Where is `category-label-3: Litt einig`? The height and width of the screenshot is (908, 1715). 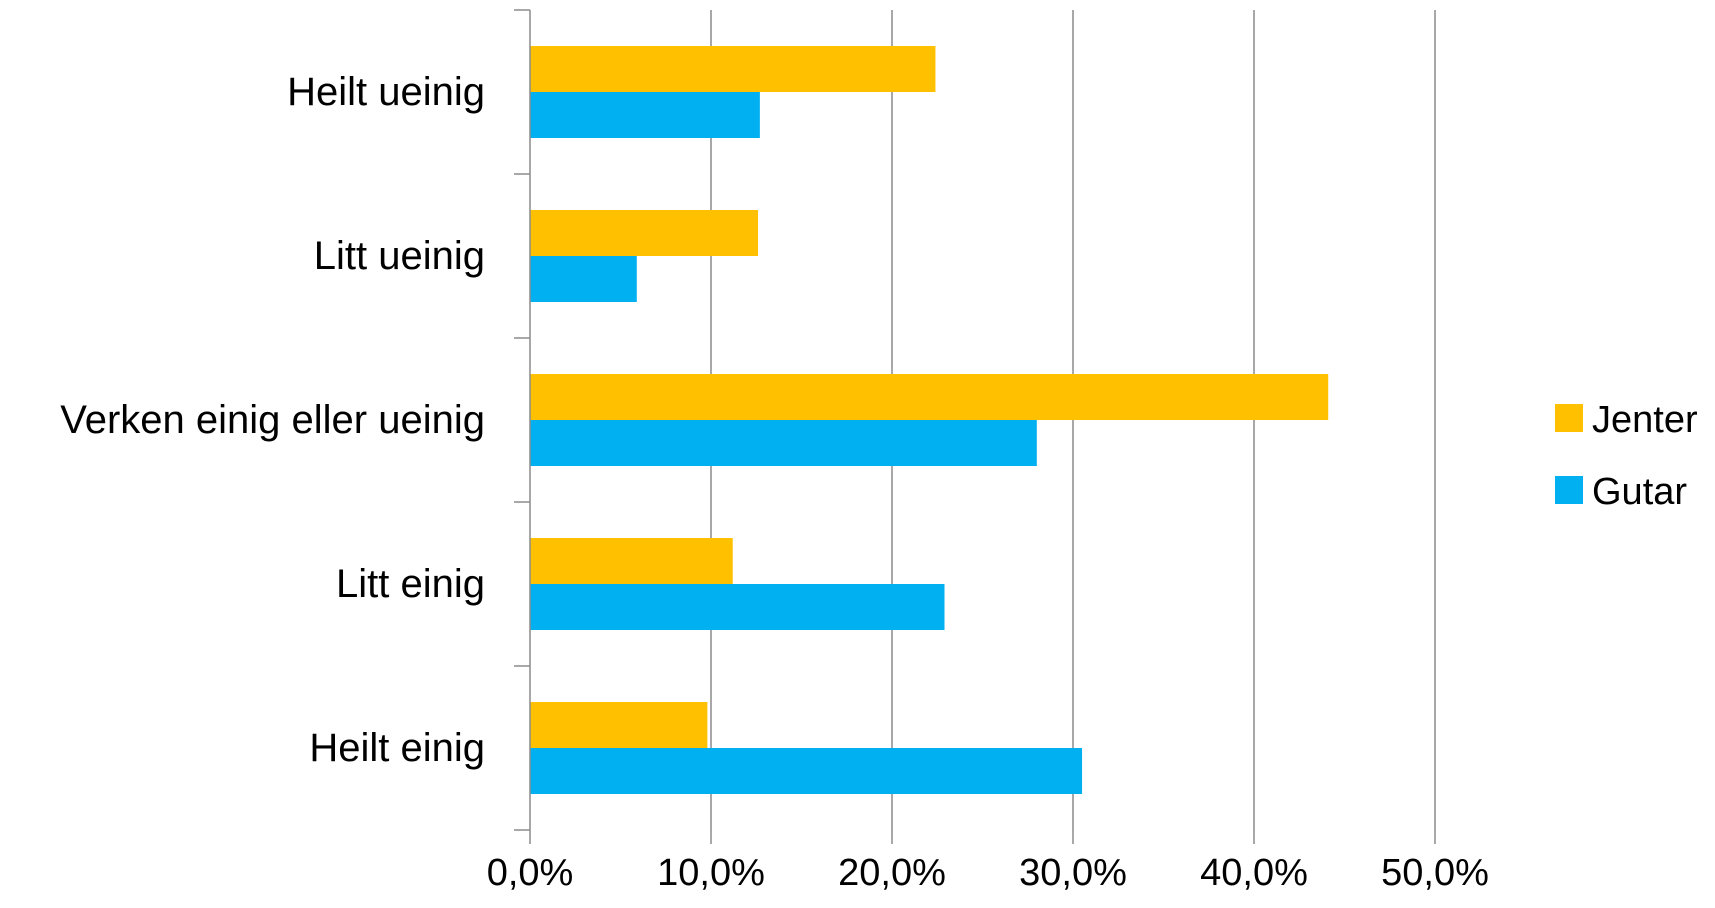 category-label-3: Litt einig is located at coordinates (410, 584).